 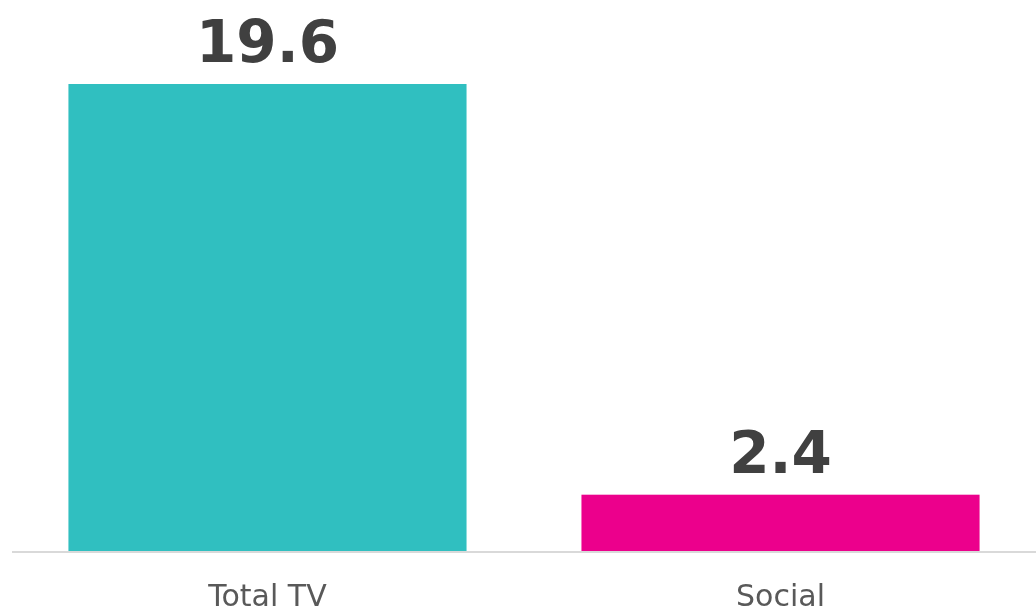 I want to click on x-tick-label: Total TV, so click(x=267, y=595).